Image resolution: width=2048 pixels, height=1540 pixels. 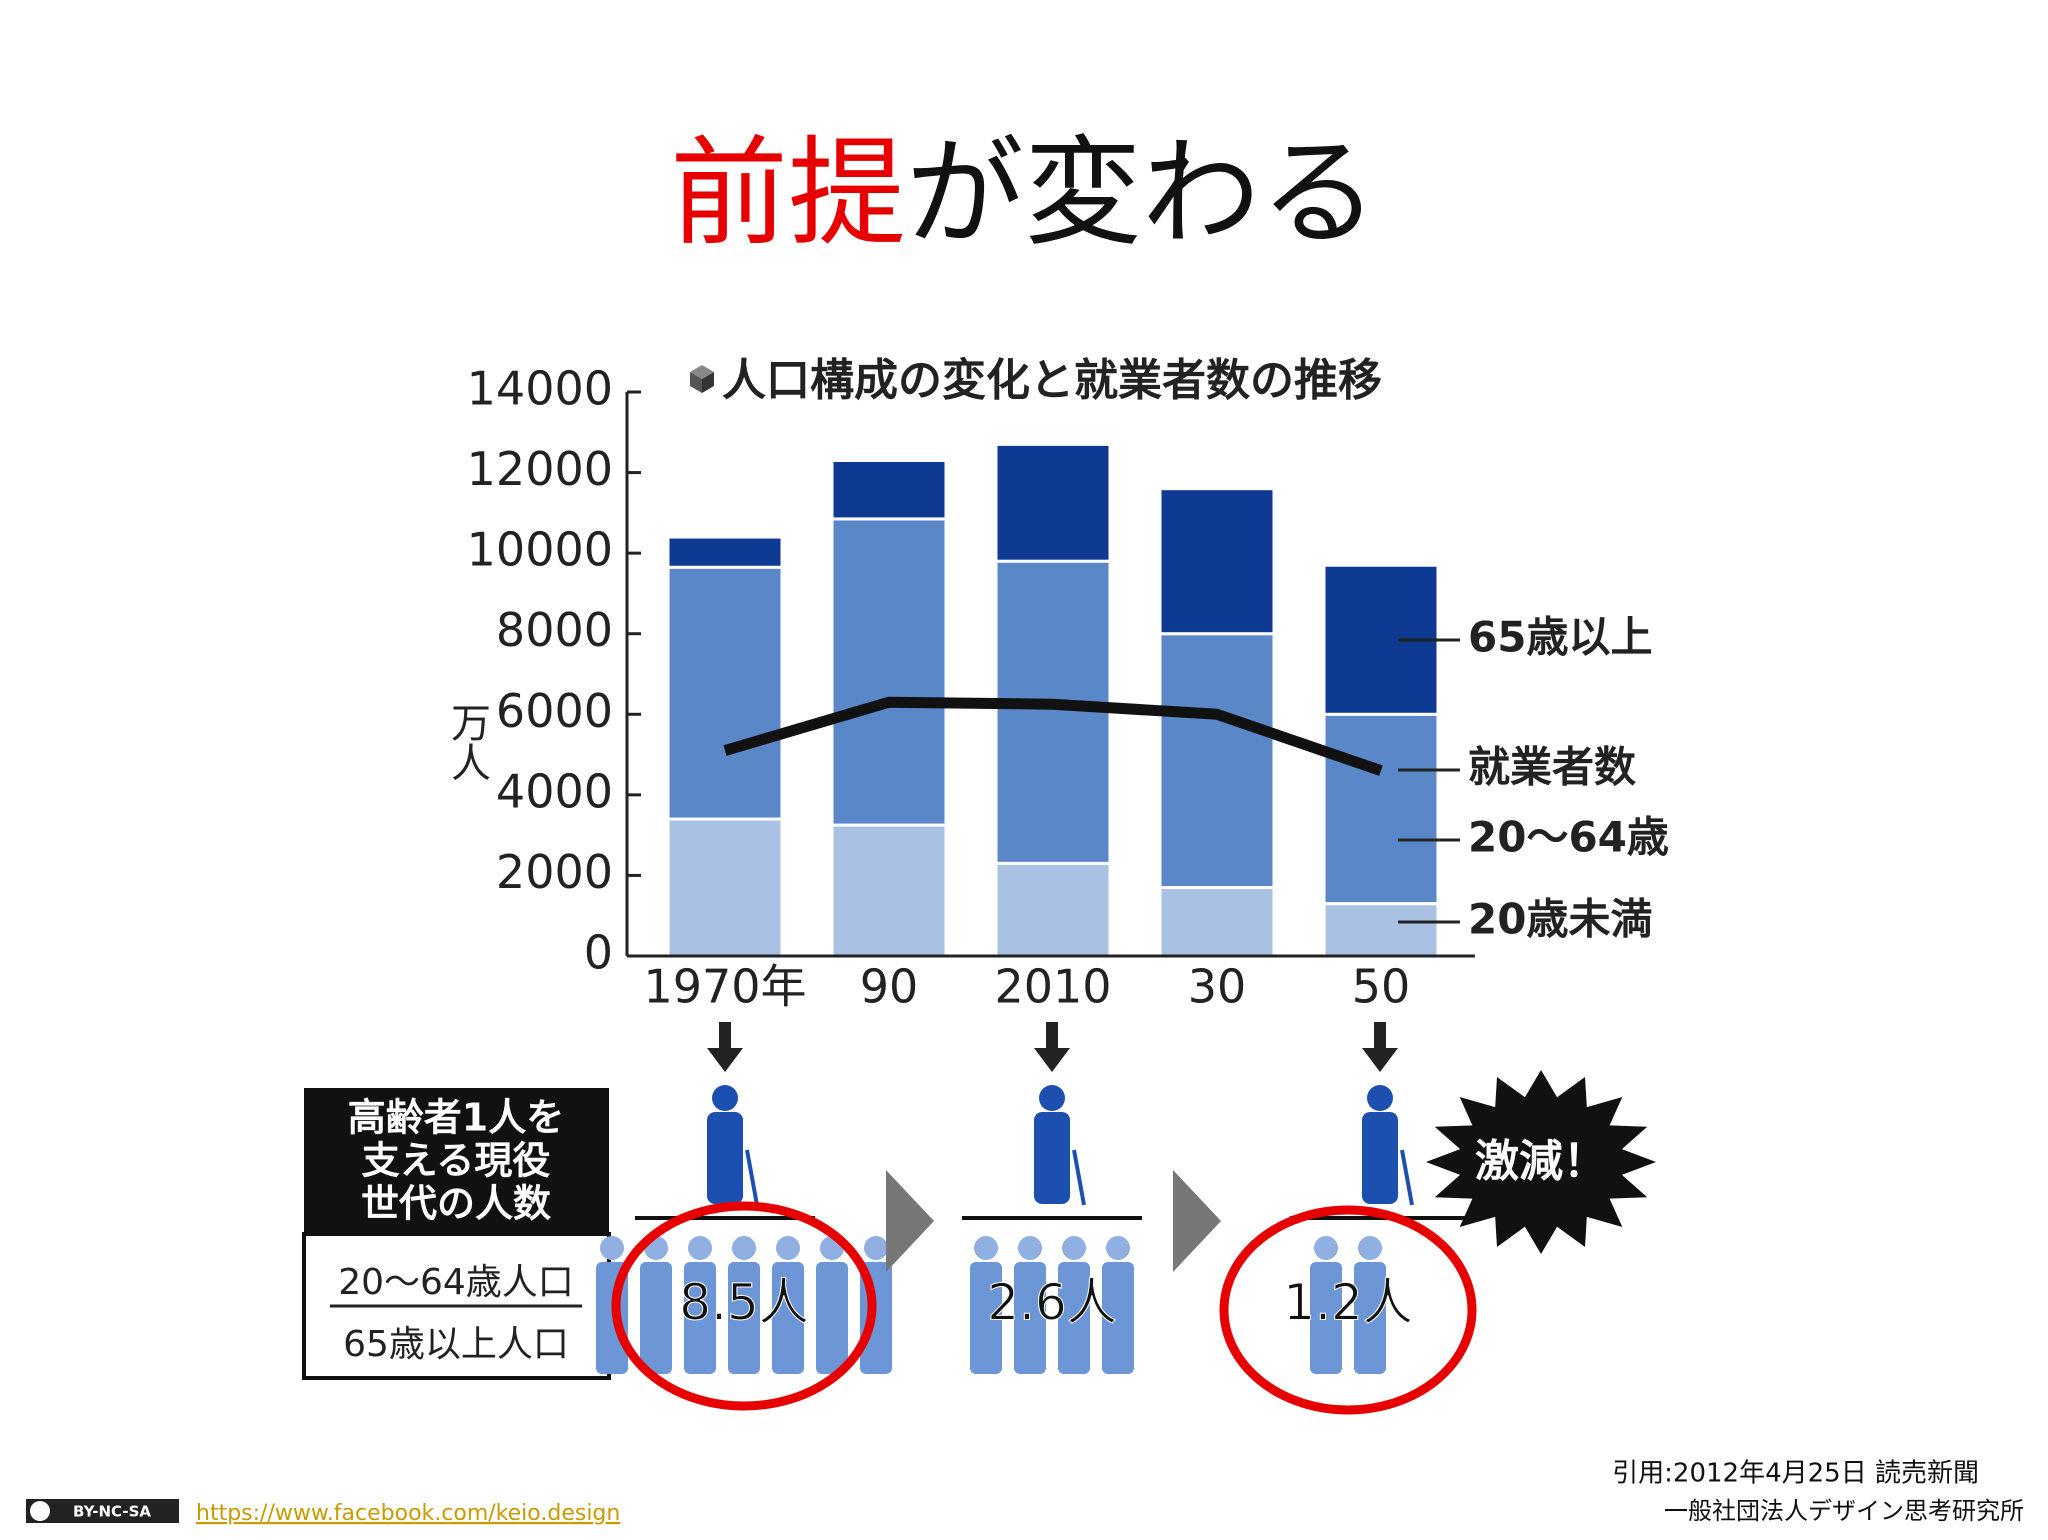 What do you see at coordinates (889, 987) in the screenshot?
I see `x-tick-label: 90` at bounding box center [889, 987].